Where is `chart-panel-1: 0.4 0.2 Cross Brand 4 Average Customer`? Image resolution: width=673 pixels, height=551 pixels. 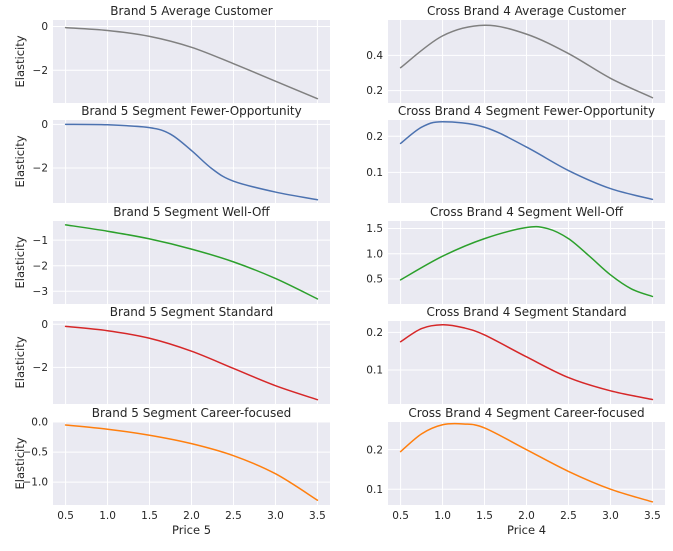 chart-panel-1: 0.4 0.2 Cross Brand 4 Average Customer is located at coordinates (515, 53).